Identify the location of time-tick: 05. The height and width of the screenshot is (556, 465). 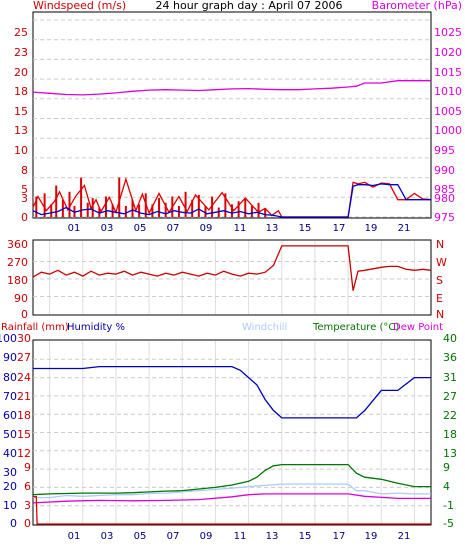
(140, 228).